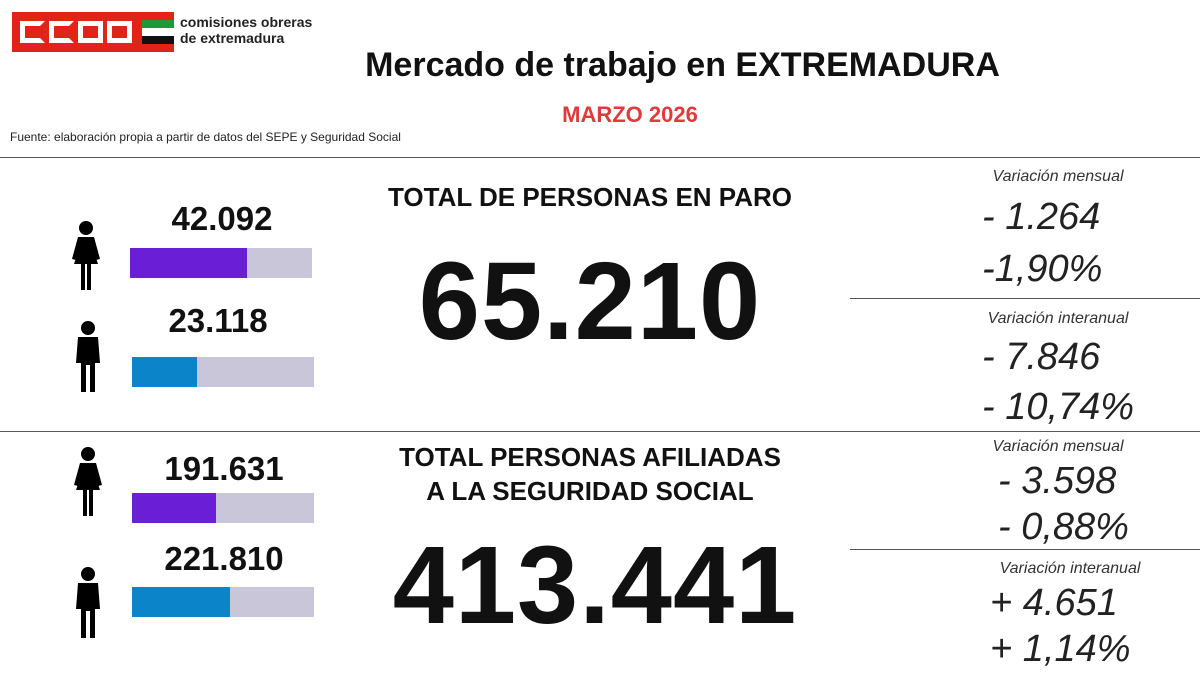 This screenshot has width=1200, height=674. What do you see at coordinates (224, 468) in the screenshot?
I see `afiliados-women-value: 191.631` at bounding box center [224, 468].